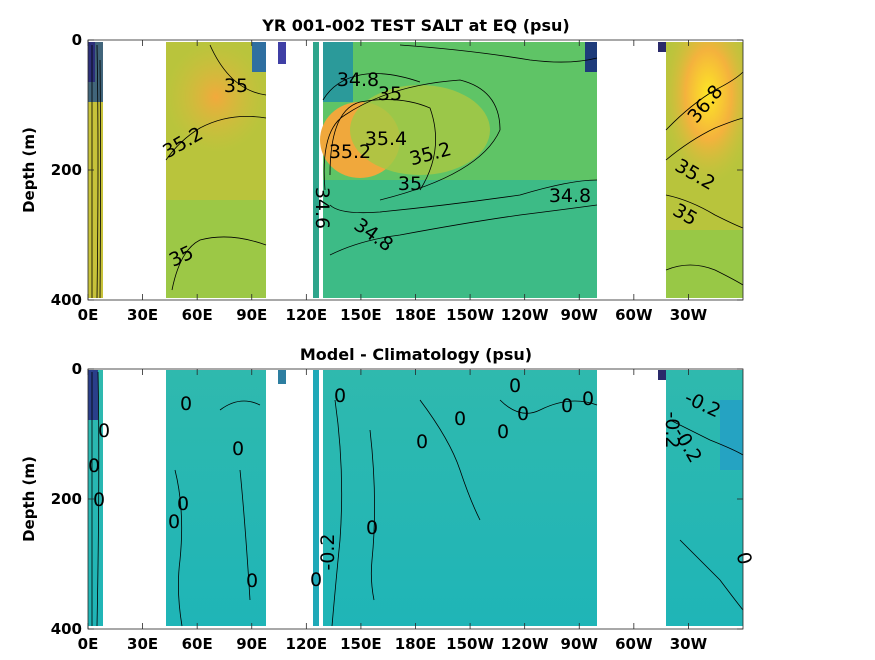 The image size is (875, 660). I want to click on diff-field-passage-a, so click(282, 377).